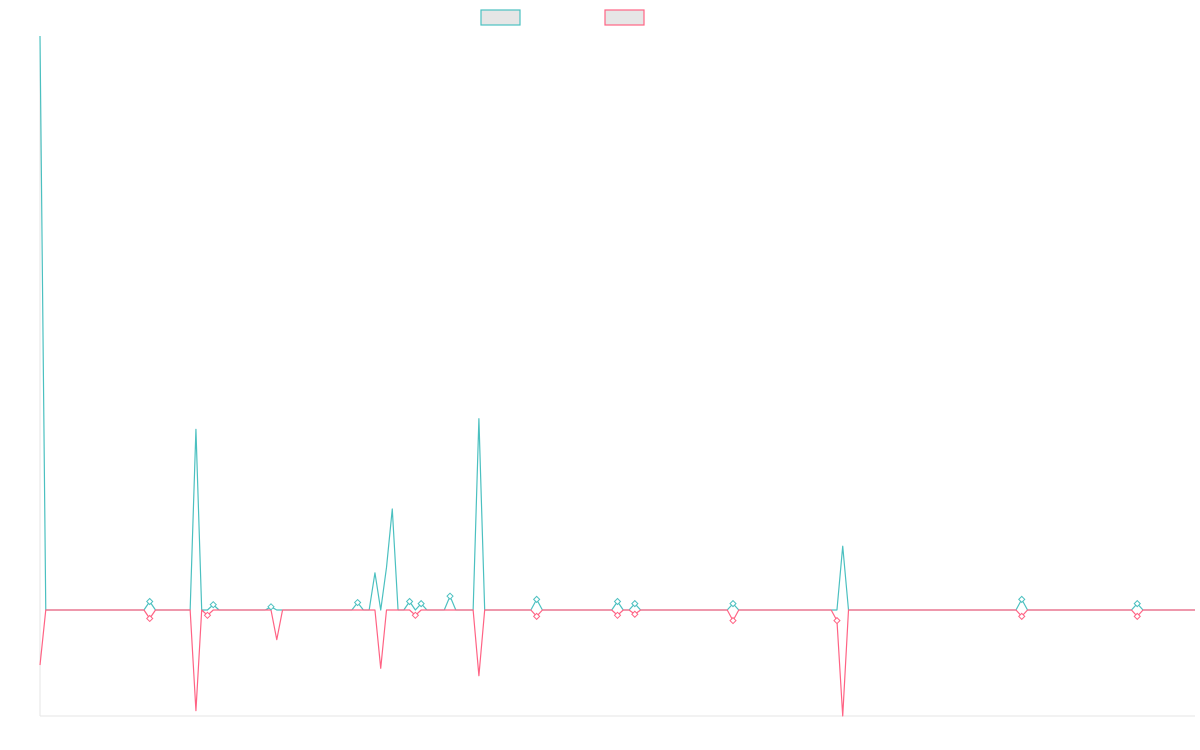 The image size is (1200, 750). Describe the element at coordinates (562, 17) in the screenshot. I see `legend` at that location.